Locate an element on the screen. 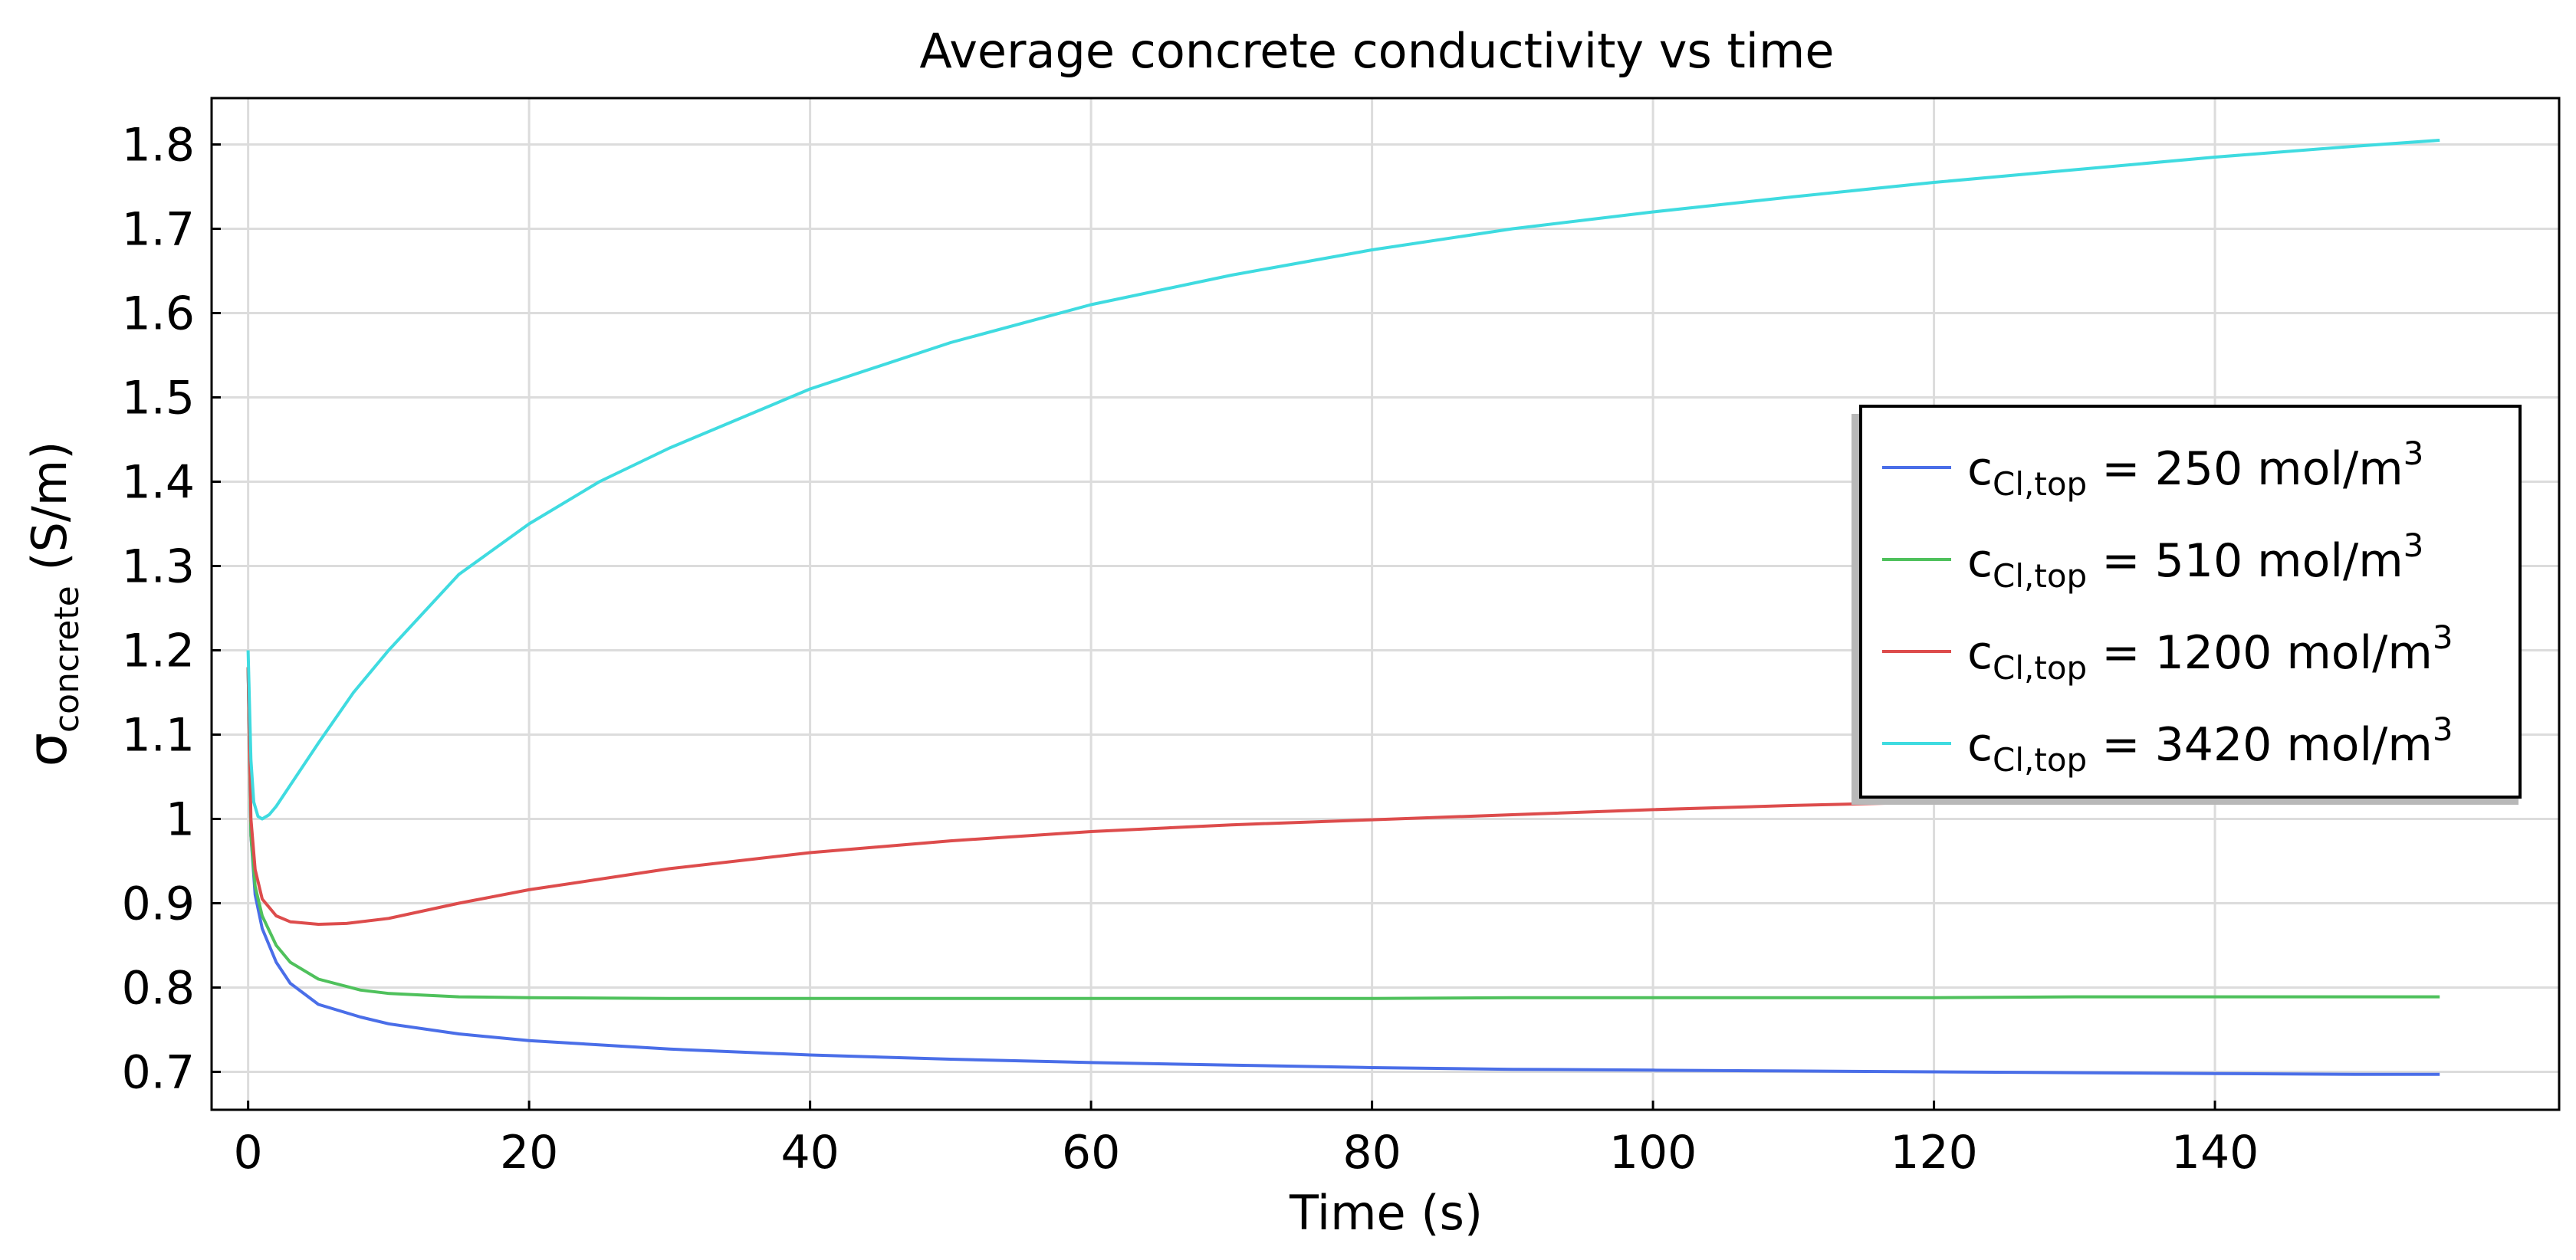 This screenshot has height=1260, width=2576. y-tick-label: 1 is located at coordinates (181, 820).